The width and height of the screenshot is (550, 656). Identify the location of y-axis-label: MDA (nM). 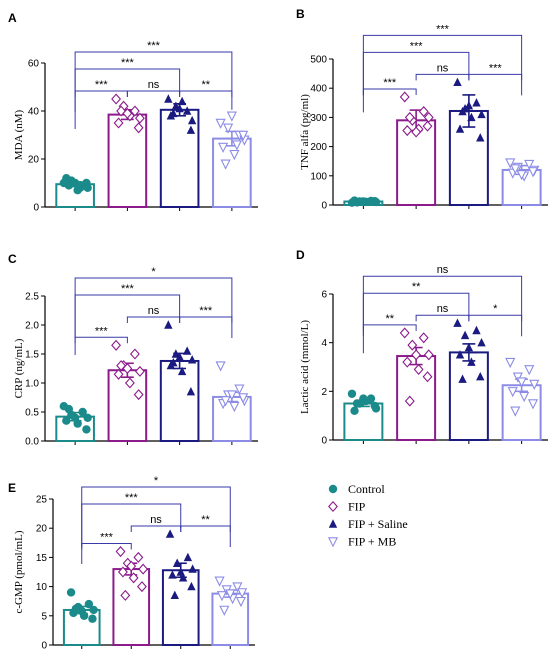
(19, 134).